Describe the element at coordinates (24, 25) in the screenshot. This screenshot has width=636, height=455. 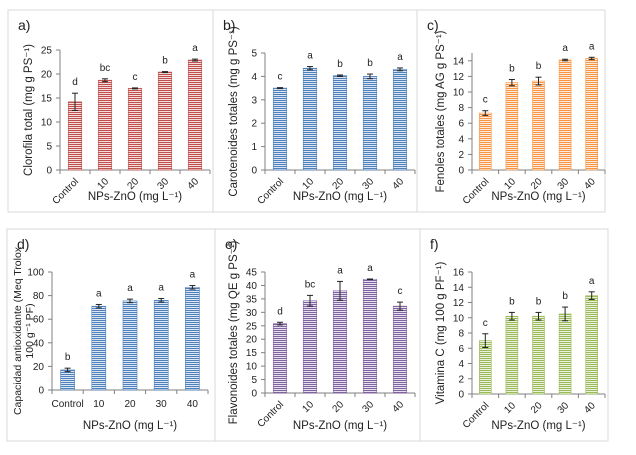
I see `panel-label: a)` at that location.